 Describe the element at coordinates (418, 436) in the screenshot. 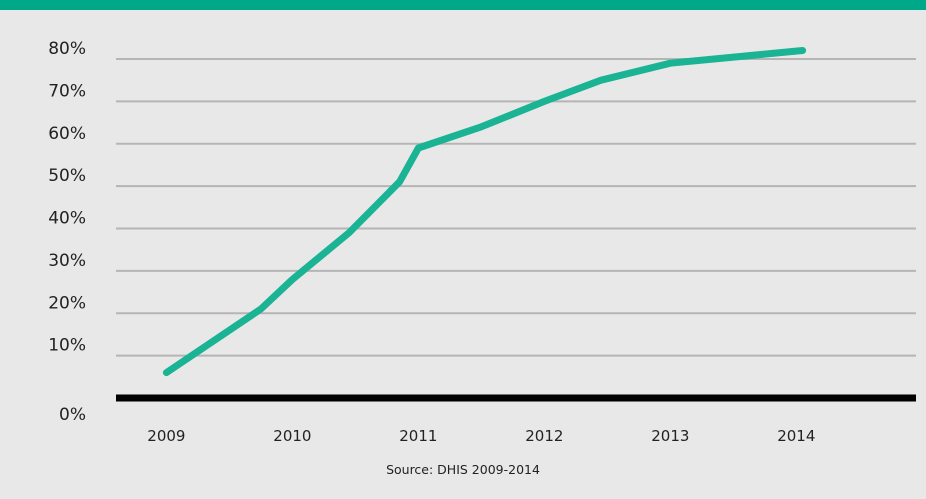

I see `x-tick-label: 2011` at that location.